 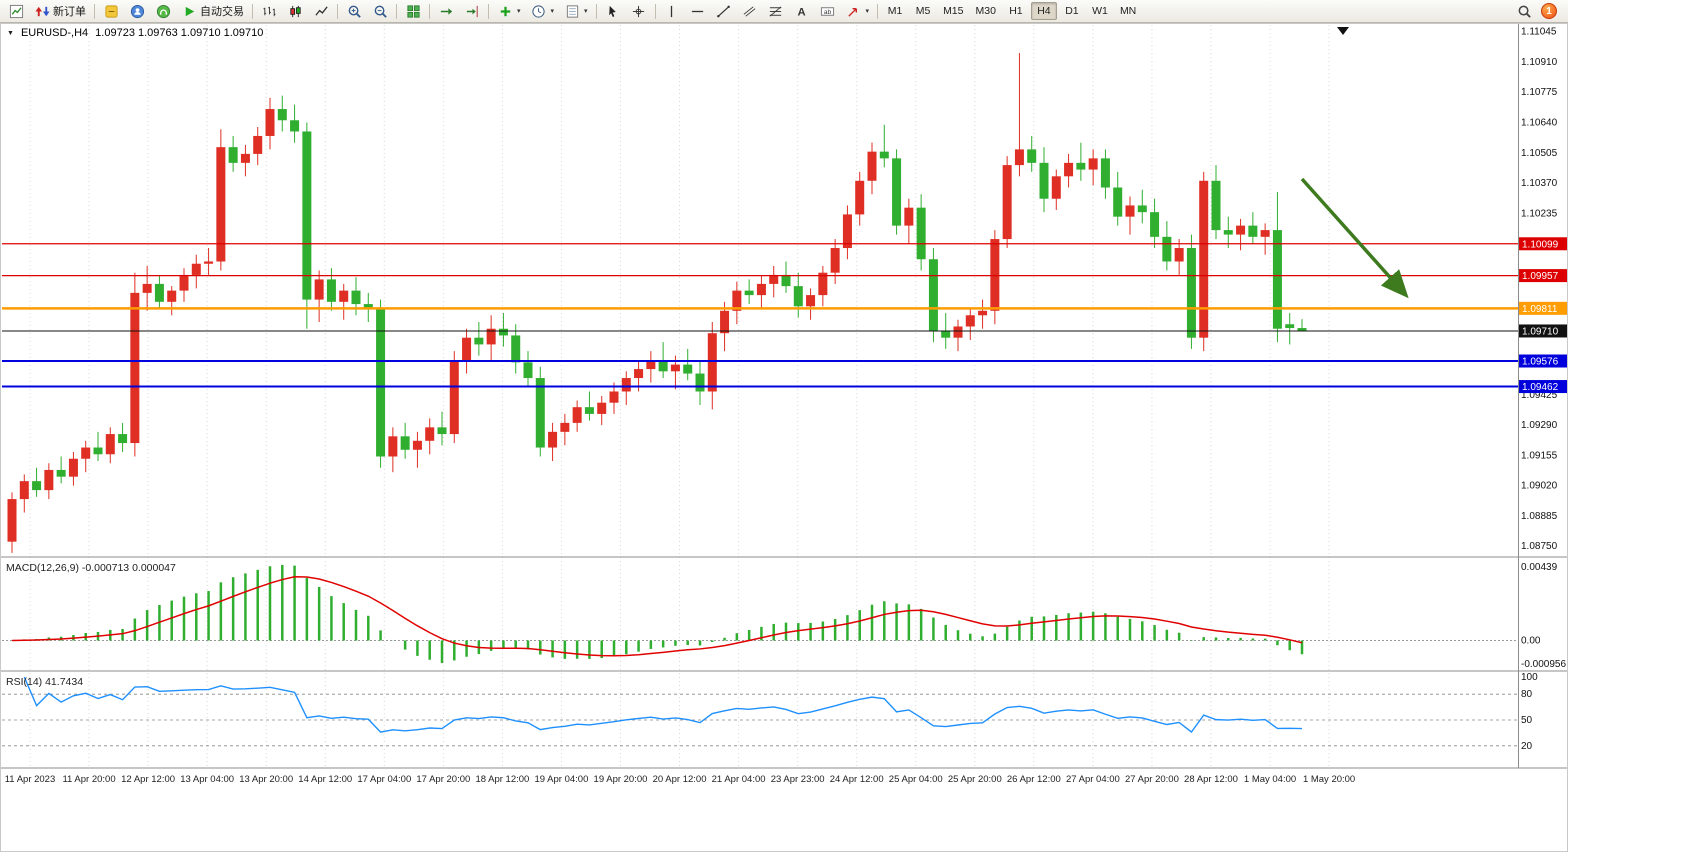 What do you see at coordinates (986, 11) in the screenshot?
I see `timeframe-m30-button: M30` at bounding box center [986, 11].